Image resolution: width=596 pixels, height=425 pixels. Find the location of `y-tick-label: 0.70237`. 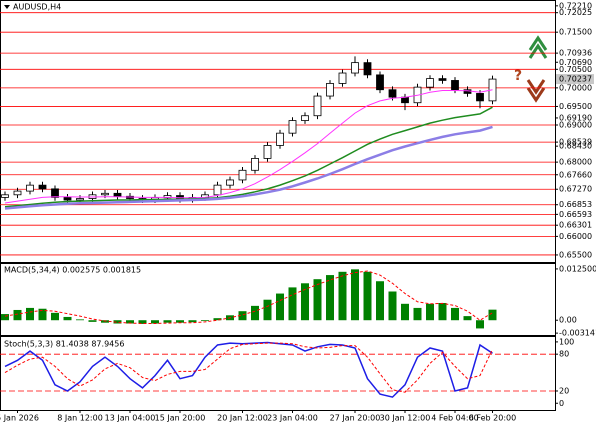

y-tick-label: 0.70237 is located at coordinates (575, 79).